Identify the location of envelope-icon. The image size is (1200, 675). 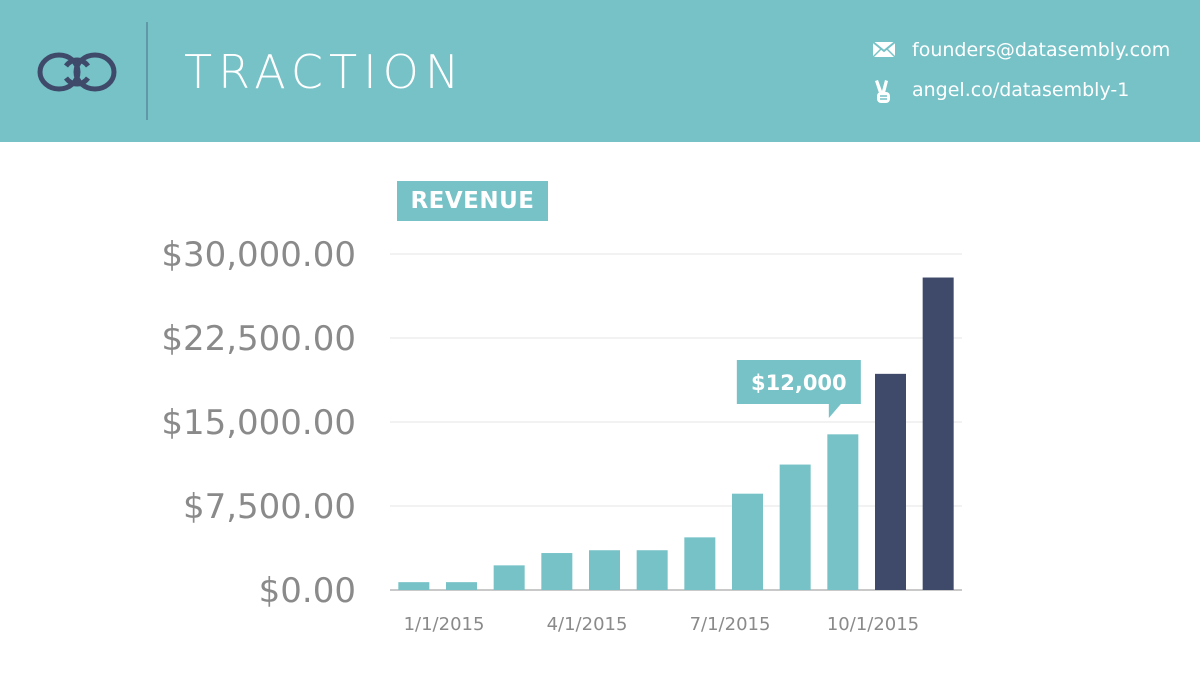
(884, 49).